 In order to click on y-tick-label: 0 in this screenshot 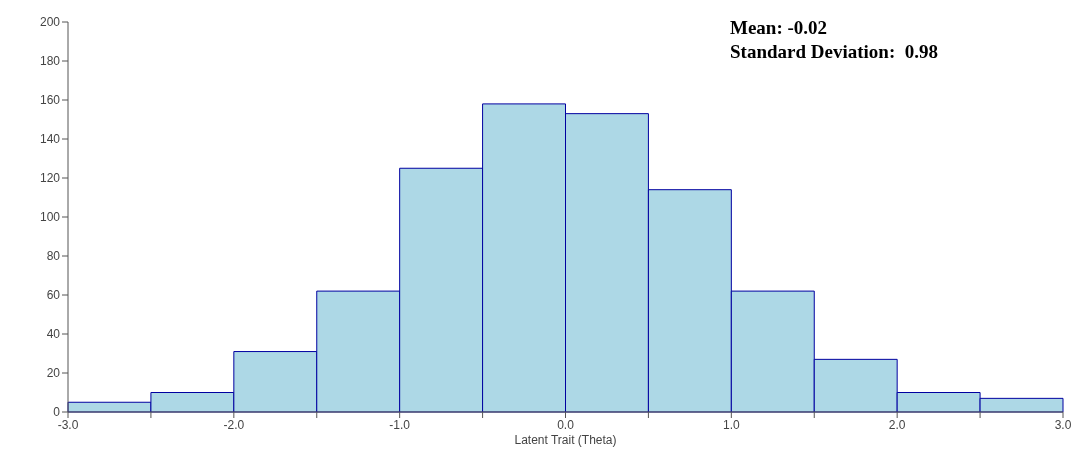, I will do `click(57, 412)`.